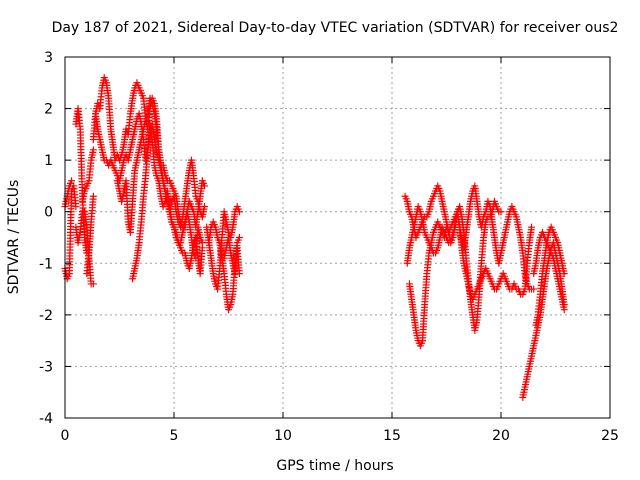 This screenshot has width=640, height=480. I want to click on series-seg-m, so click(231, 256).